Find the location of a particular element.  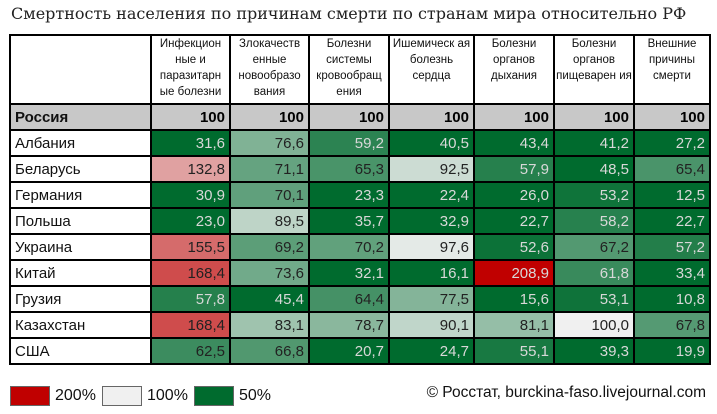

column-header: Злокачеств енные новообразо вания is located at coordinates (269, 69).